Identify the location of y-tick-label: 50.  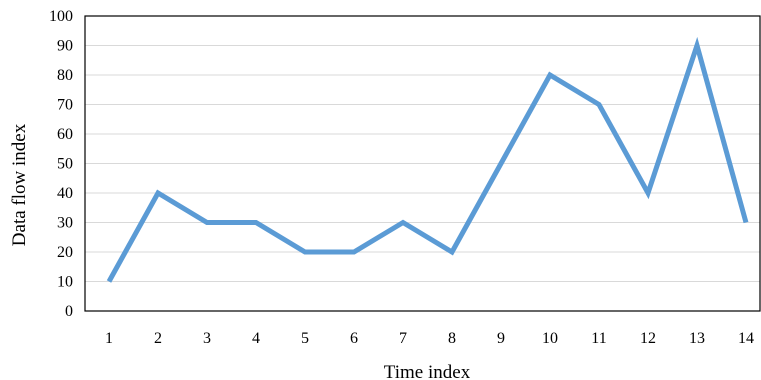
(65, 164).